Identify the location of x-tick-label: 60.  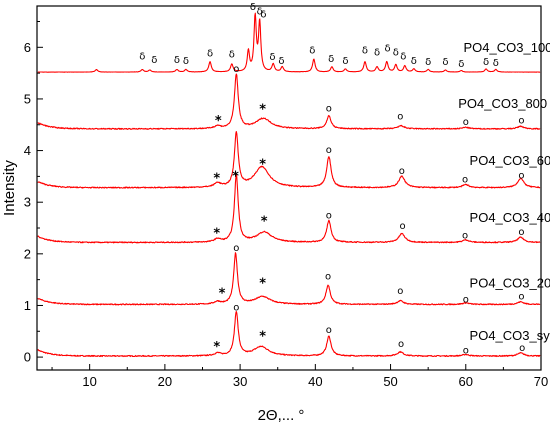
(466, 381).